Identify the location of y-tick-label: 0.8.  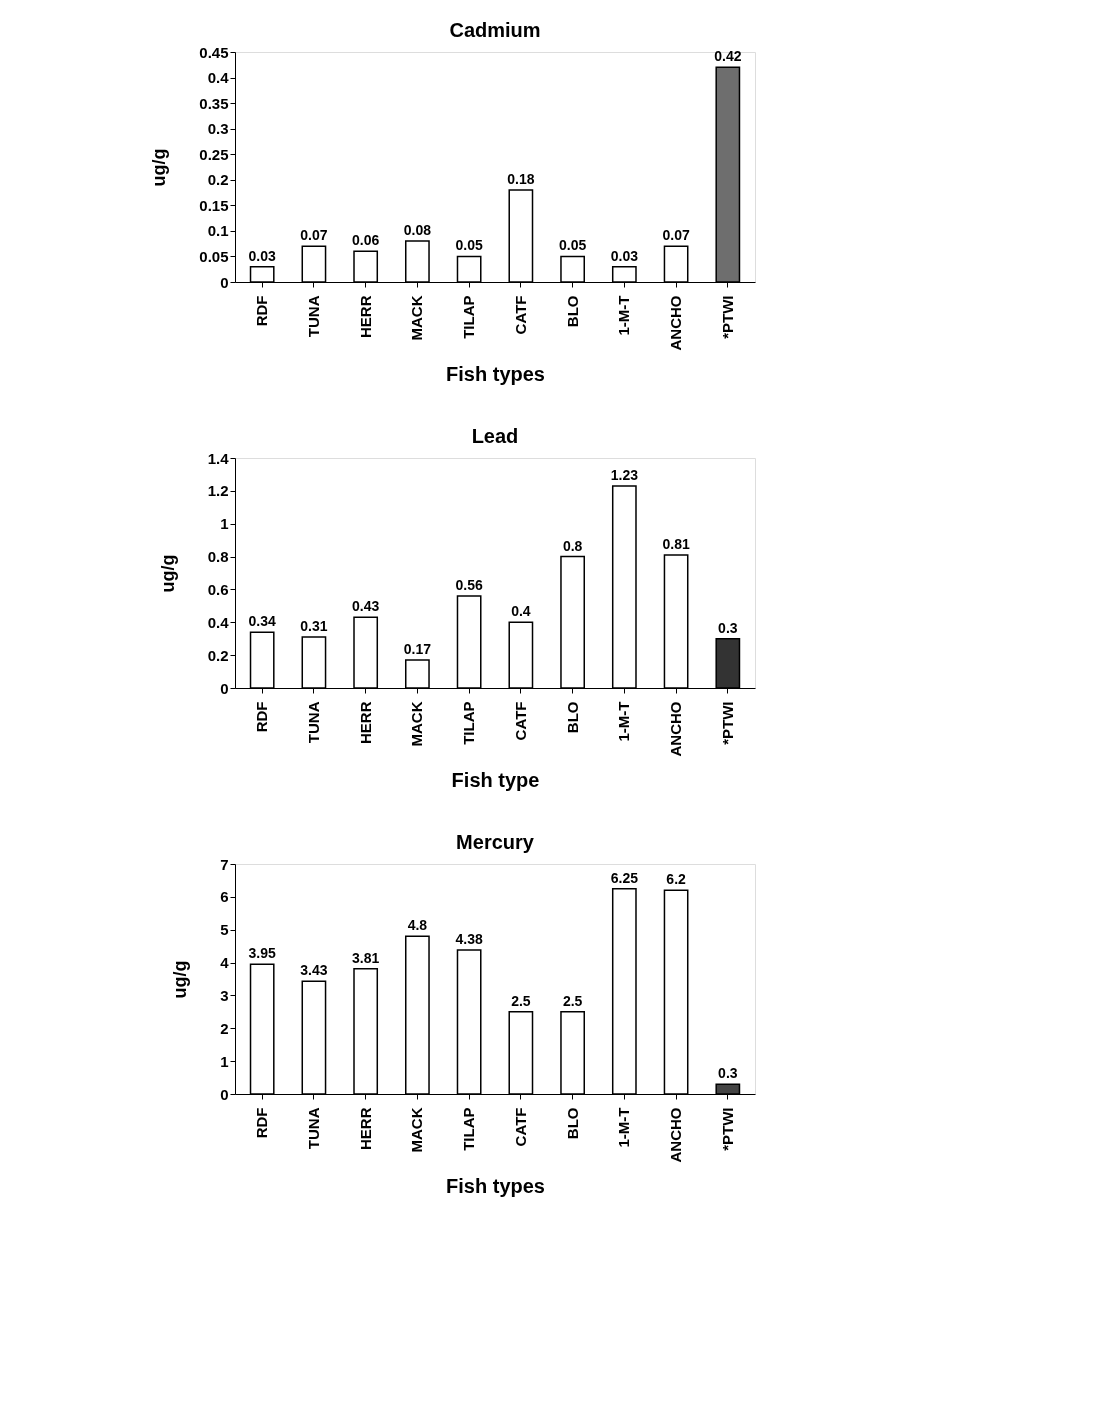
(218, 557).